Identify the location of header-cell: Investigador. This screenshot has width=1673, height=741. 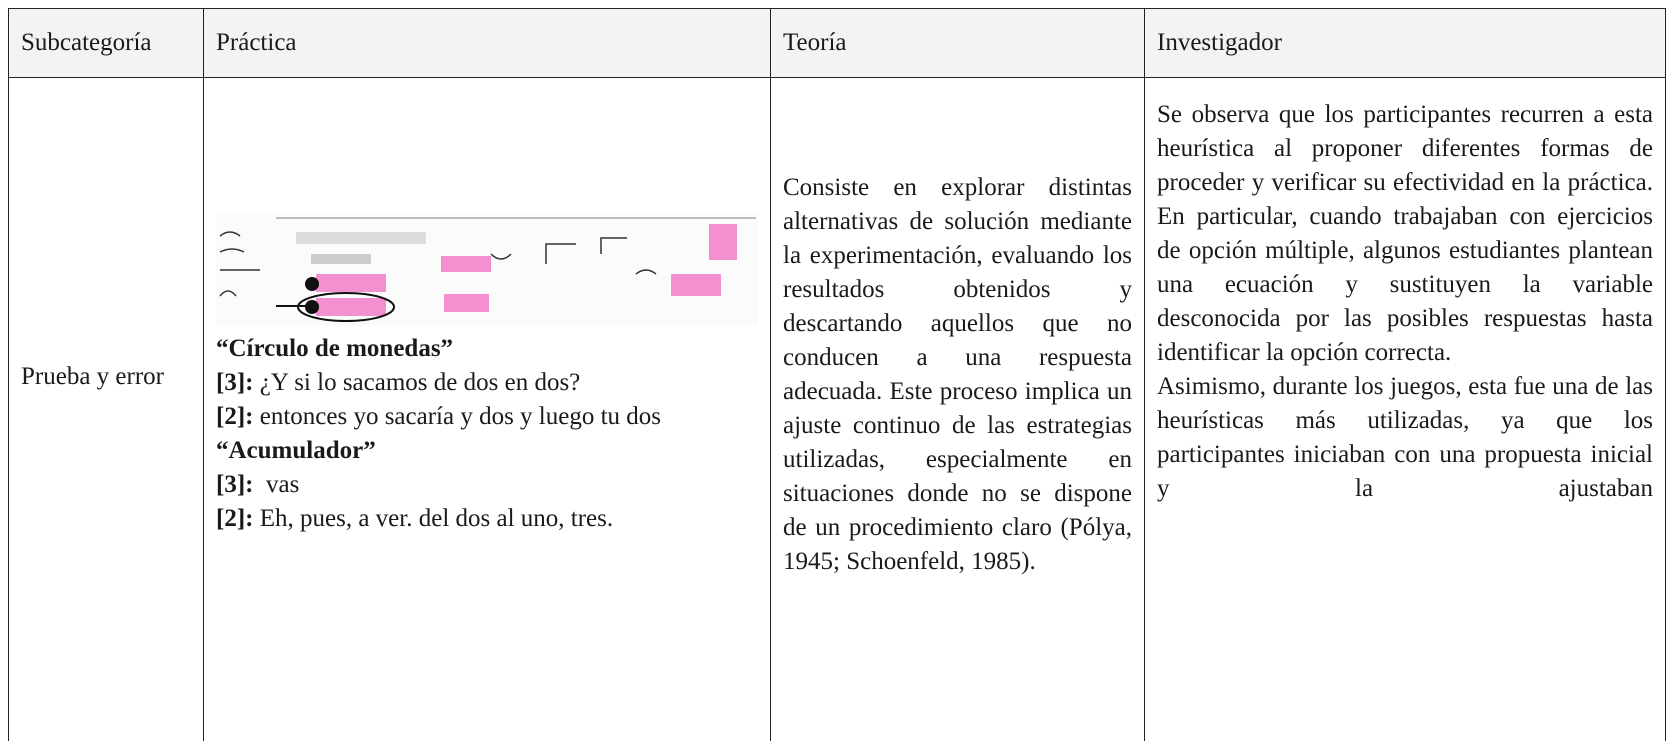
(1405, 43).